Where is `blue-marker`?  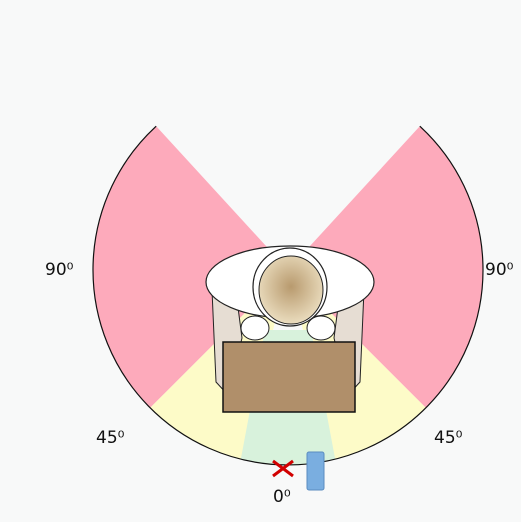 blue-marker is located at coordinates (315, 471).